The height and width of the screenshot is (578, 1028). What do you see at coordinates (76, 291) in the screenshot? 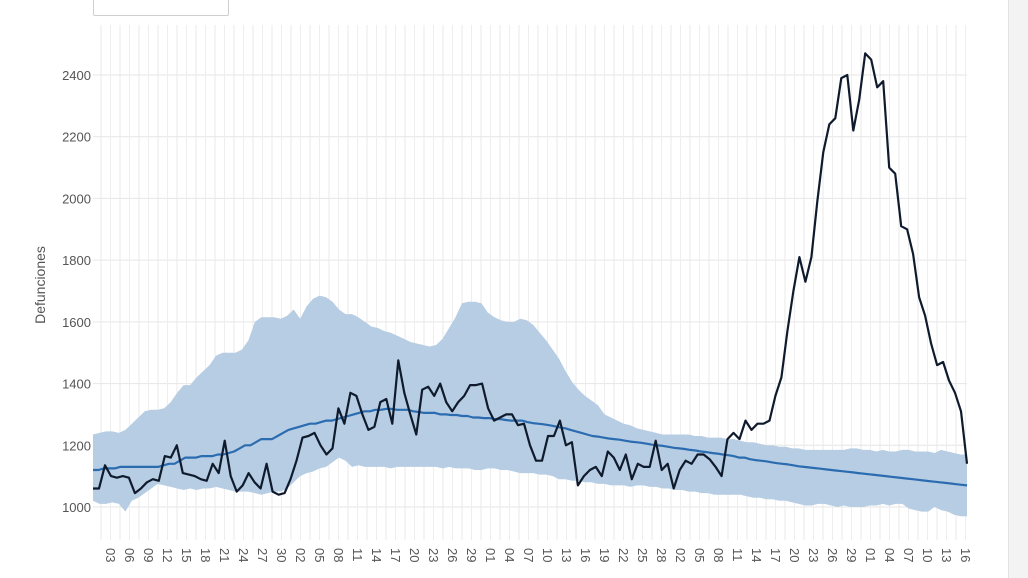
I see `y-axis-ticks: 1000 1200 1400 1600 1800 2000 2200 2400` at bounding box center [76, 291].